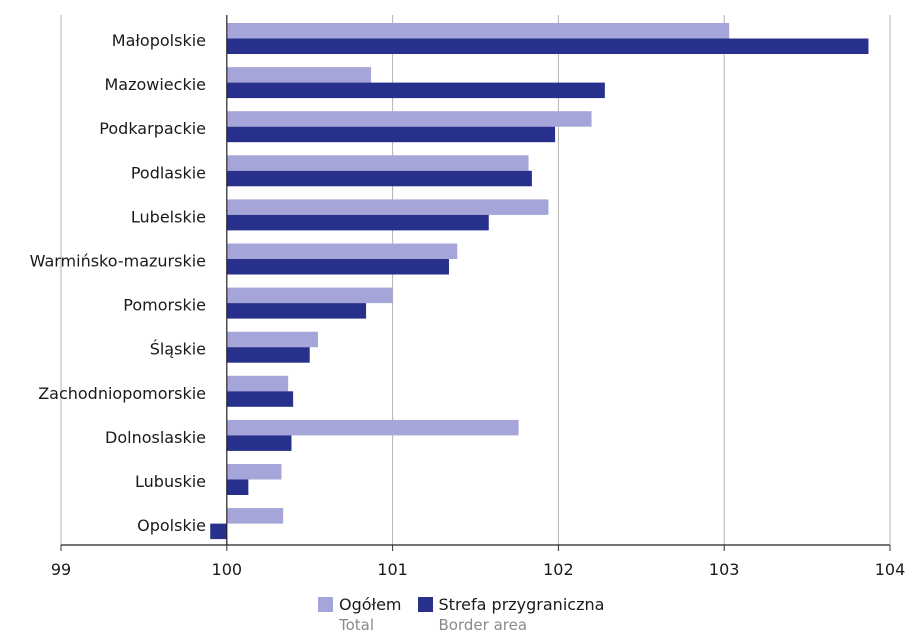  I want to click on category-label: Śląskie, so click(178, 349).